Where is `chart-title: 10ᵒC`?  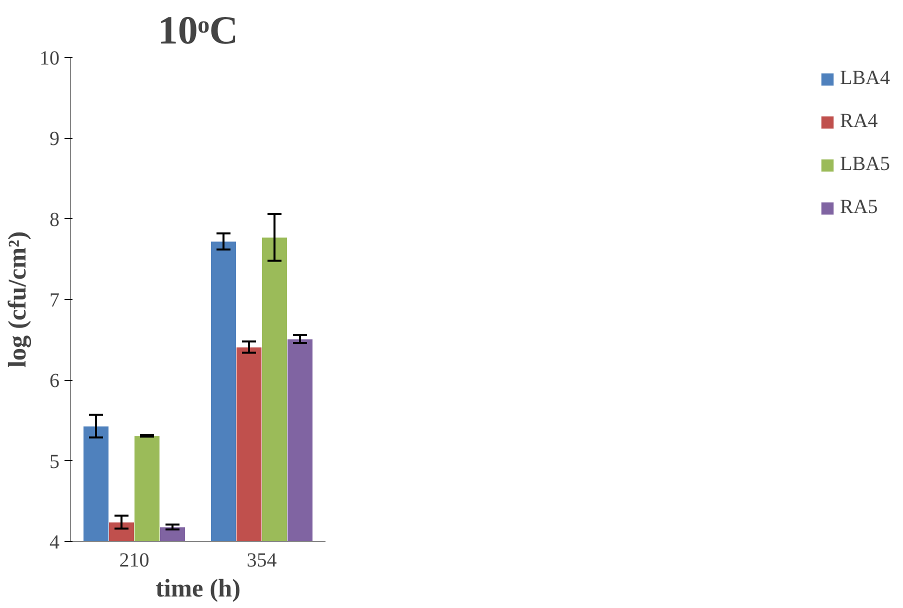 chart-title: 10ᵒC is located at coordinates (198, 30).